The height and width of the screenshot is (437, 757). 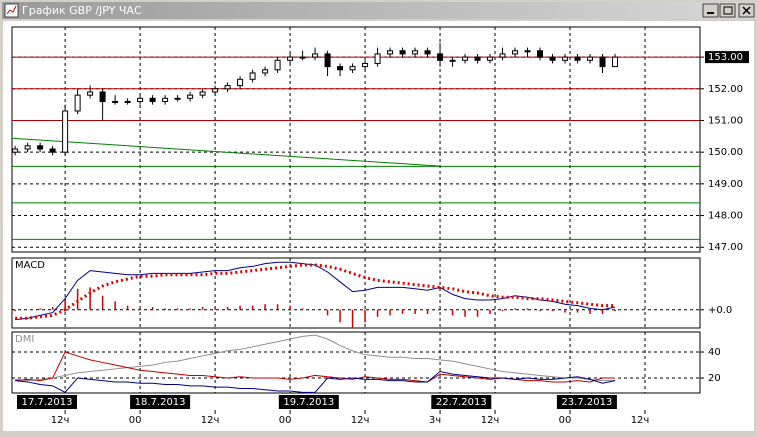 I want to click on minimize-button, so click(x=710, y=10).